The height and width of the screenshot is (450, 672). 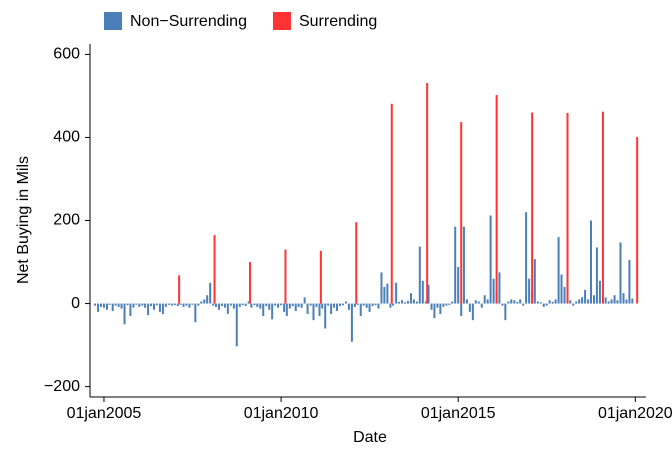 What do you see at coordinates (23, 220) in the screenshot?
I see `y-axis-label: Net Buying in Mils` at bounding box center [23, 220].